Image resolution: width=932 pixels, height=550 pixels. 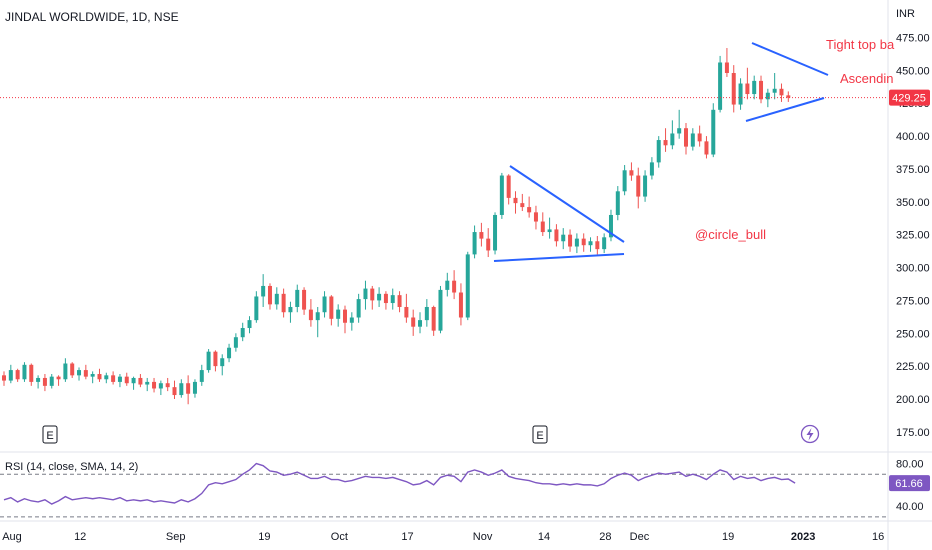 I want to click on earnings-marker-1: E, so click(x=50, y=434).